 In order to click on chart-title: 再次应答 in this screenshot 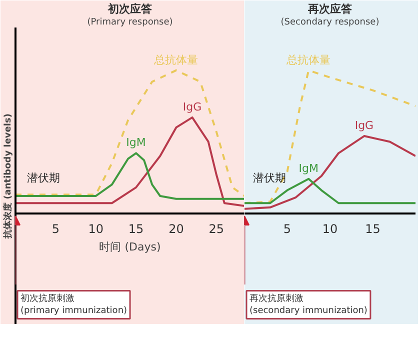, I will do `click(330, 9)`.